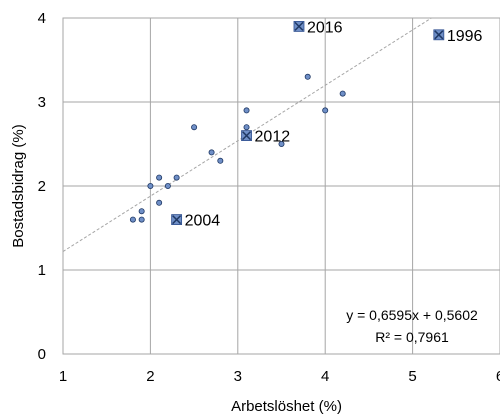 This screenshot has height=417, width=500. I want to click on y-tick-label: 4, so click(42, 18).